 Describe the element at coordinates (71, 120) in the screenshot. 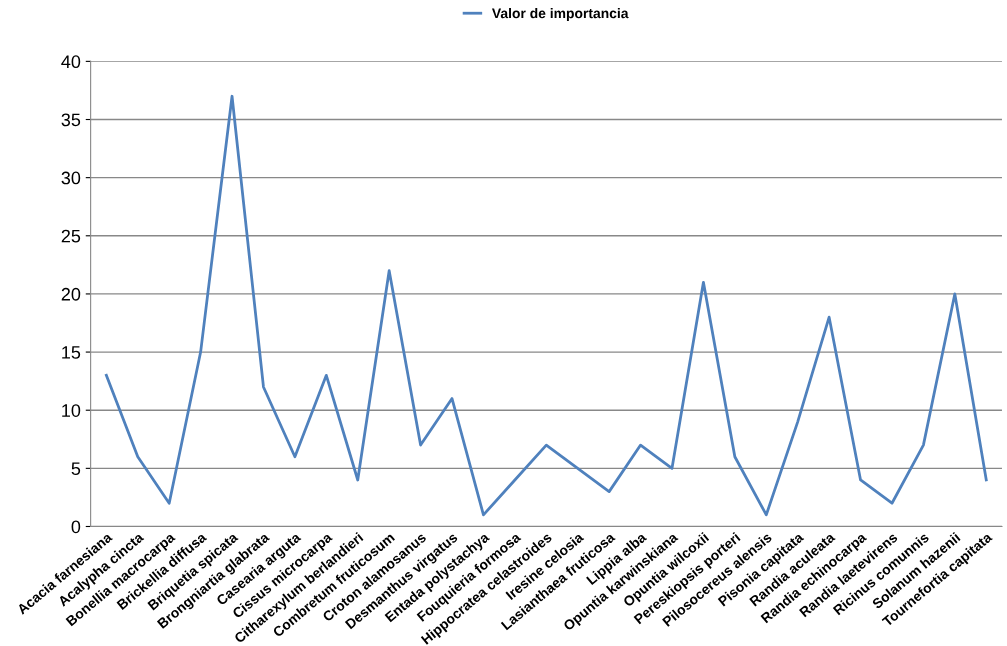

I see `y-tick-label: 35` at that location.